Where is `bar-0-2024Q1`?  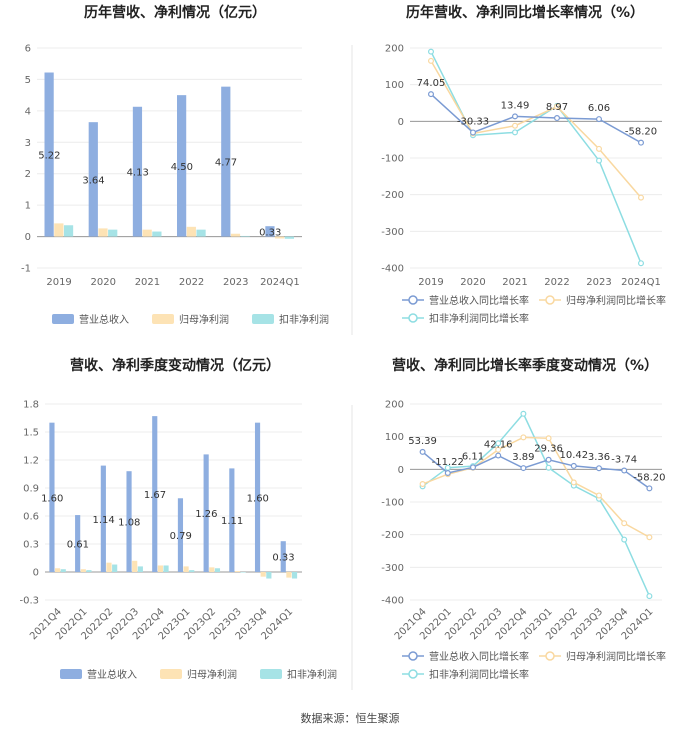 bar-0-2024Q1 is located at coordinates (270, 231).